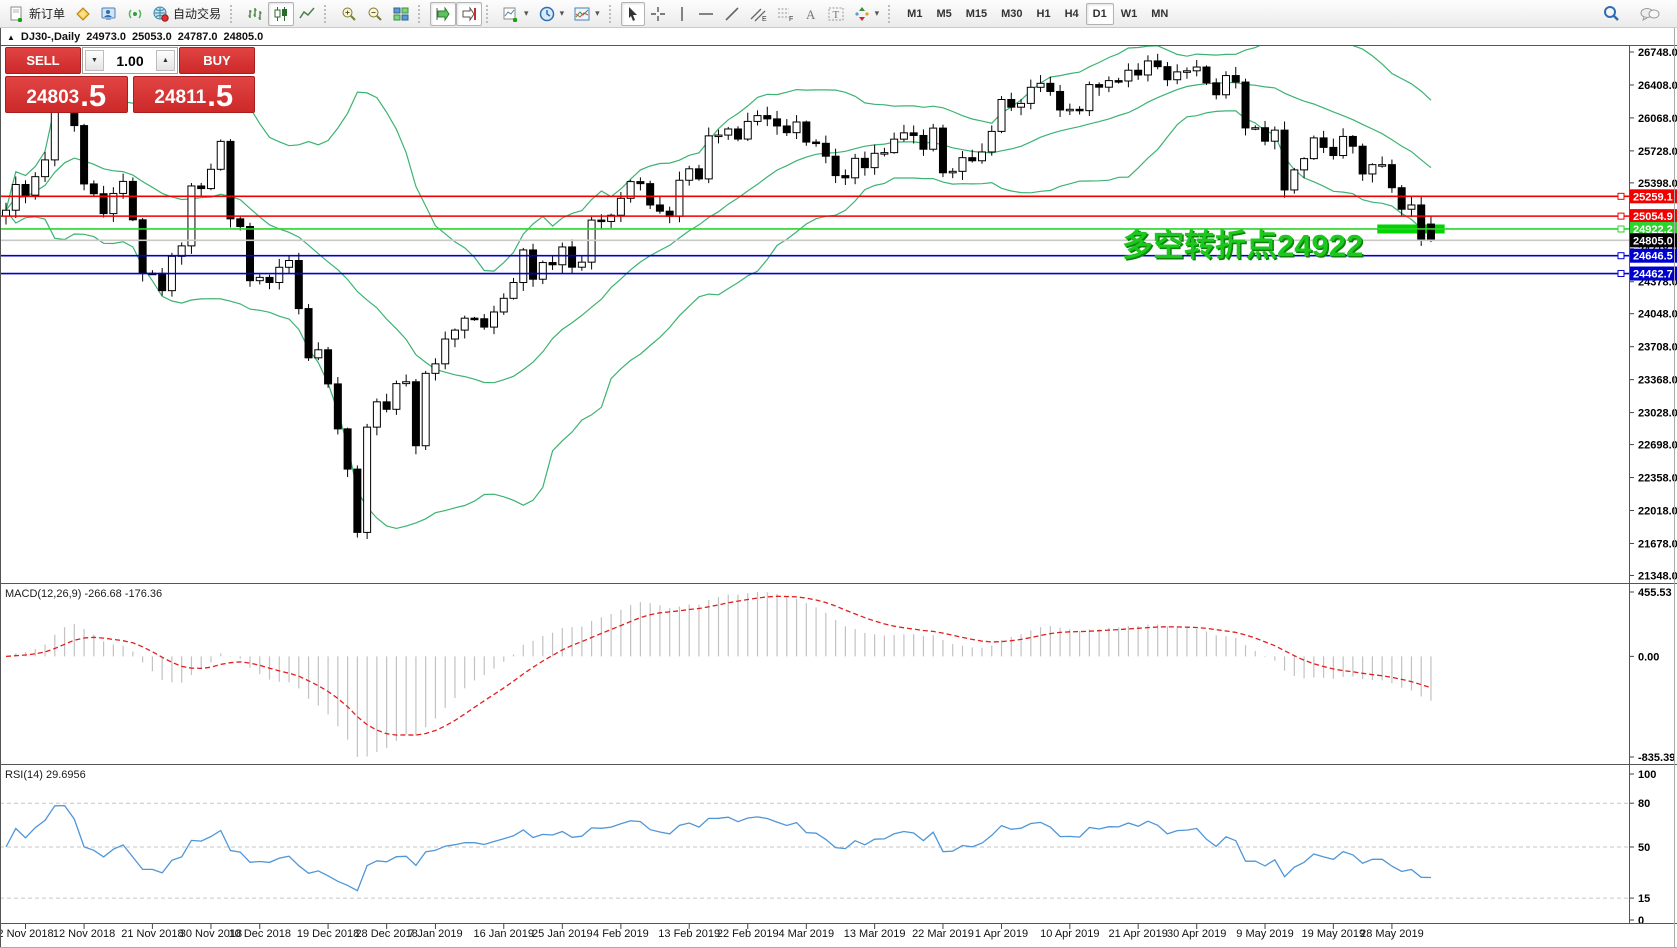 The height and width of the screenshot is (948, 1677). Describe the element at coordinates (943, 934) in the screenshot. I see `date-tick-label: 22 Mar 2019` at that location.